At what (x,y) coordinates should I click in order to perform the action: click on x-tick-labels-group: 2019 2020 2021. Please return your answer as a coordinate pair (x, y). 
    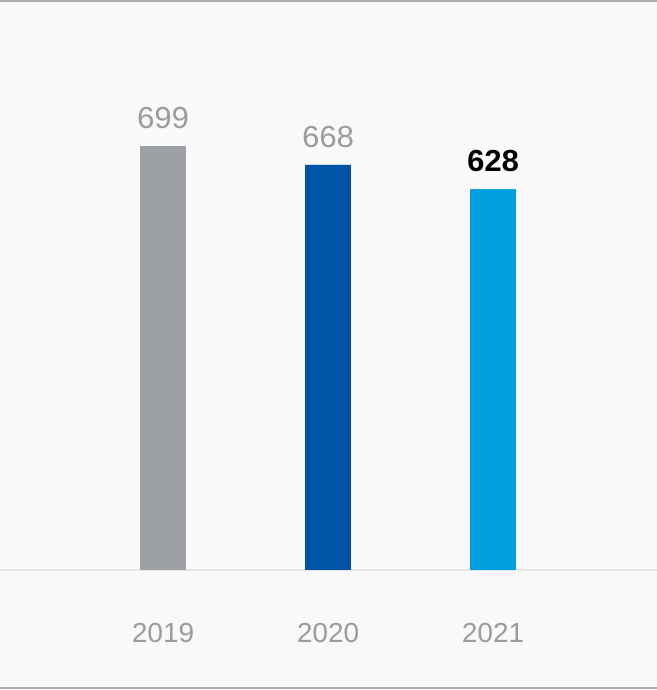
    Looking at the image, I should click on (328, 632).